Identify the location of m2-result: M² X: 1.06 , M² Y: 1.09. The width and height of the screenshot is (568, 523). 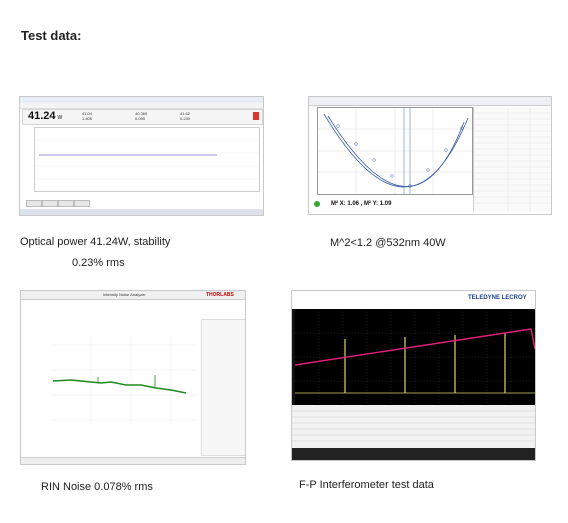
(361, 204).